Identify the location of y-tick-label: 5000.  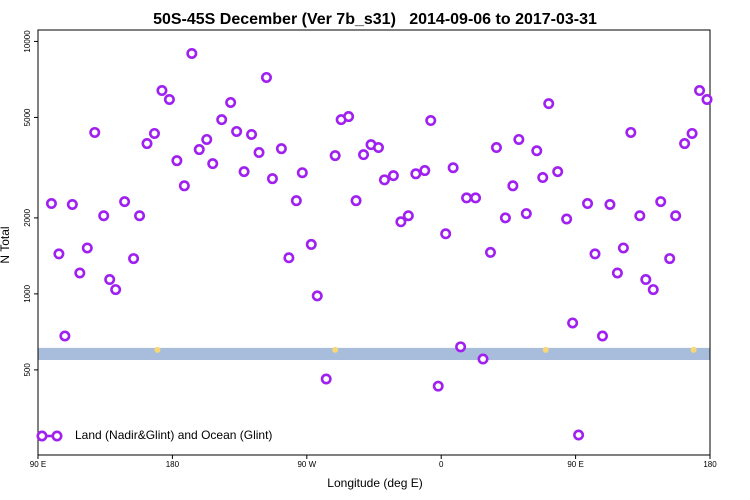
(27, 117).